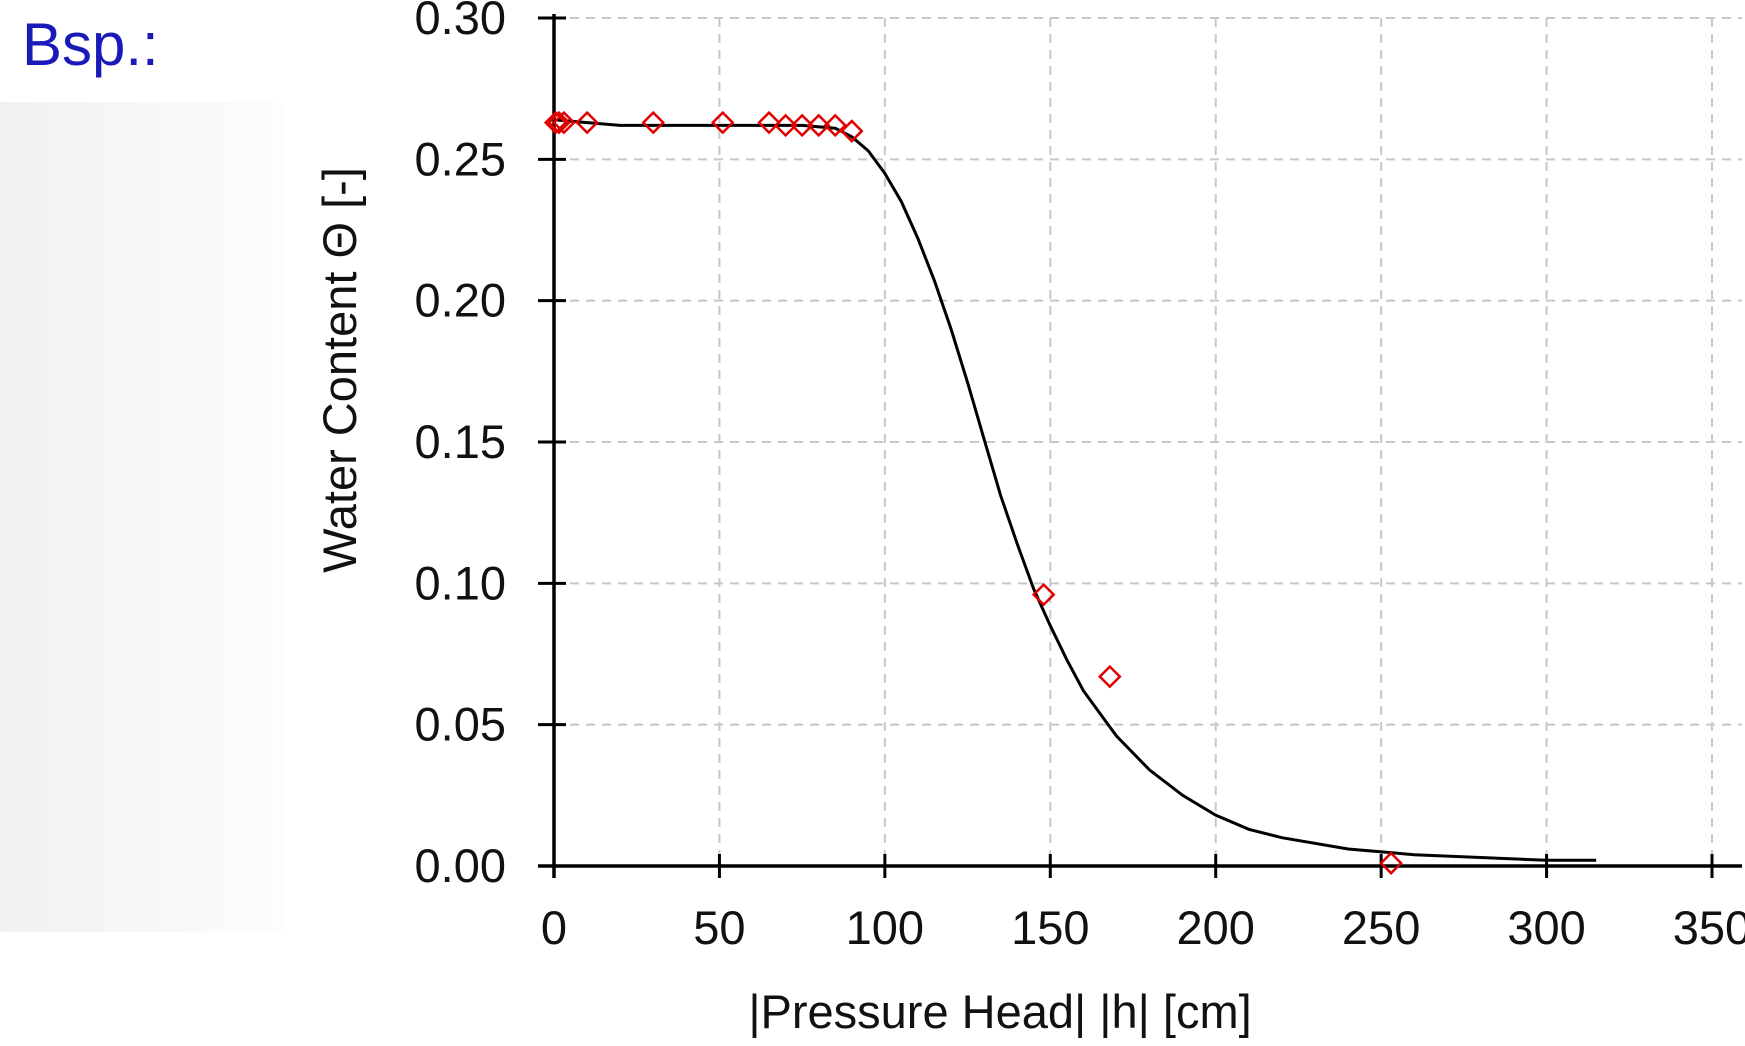 This screenshot has width=1745, height=1046. Describe the element at coordinates (460, 441) in the screenshot. I see `y-tick-label: 0.15` at that location.